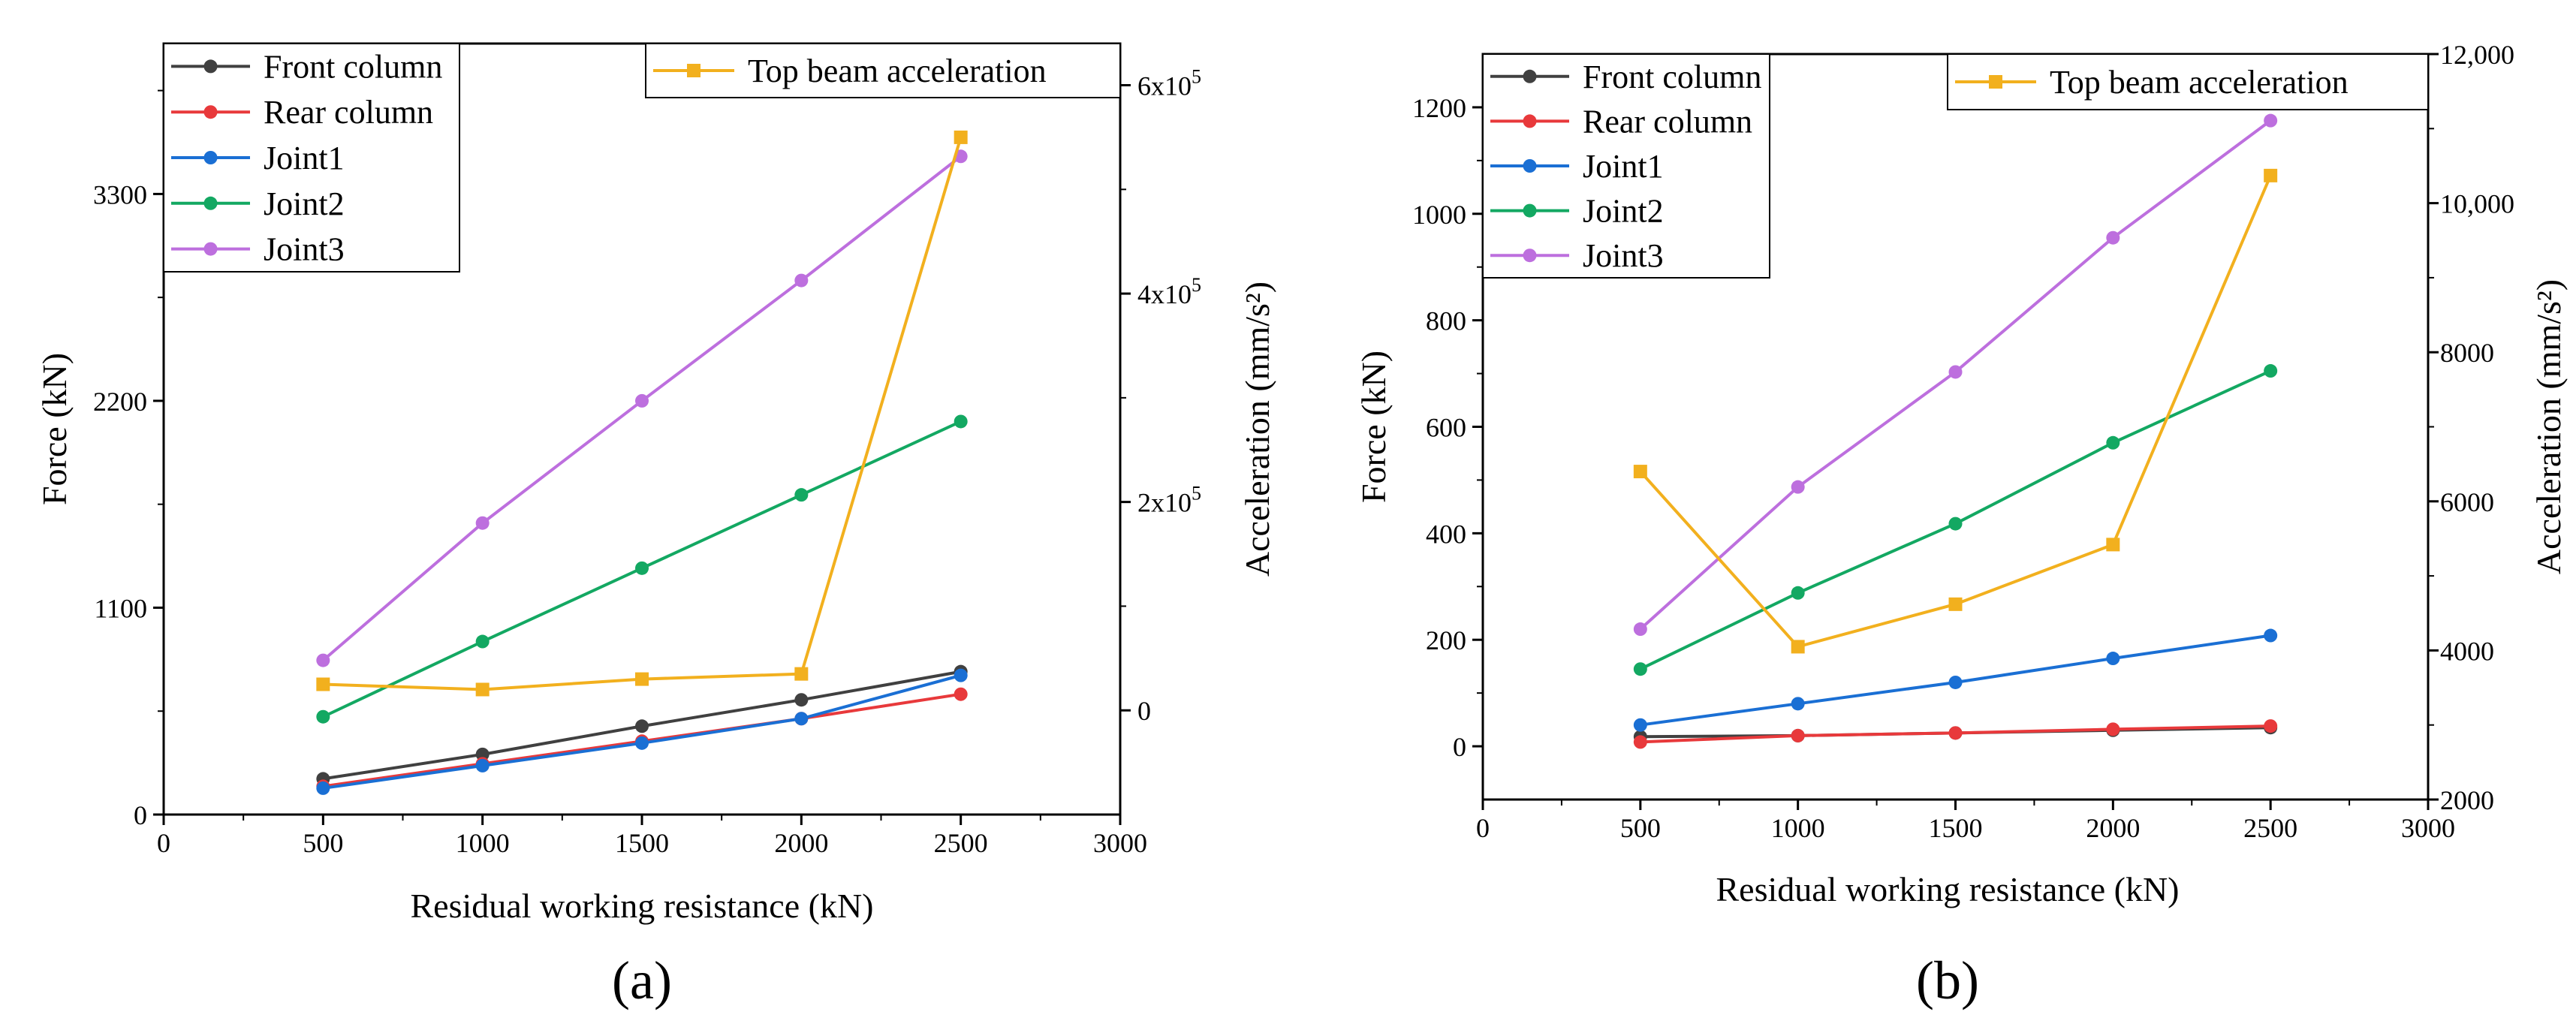  What do you see at coordinates (1446, 534) in the screenshot?
I see `y-tick-label: 400` at bounding box center [1446, 534].